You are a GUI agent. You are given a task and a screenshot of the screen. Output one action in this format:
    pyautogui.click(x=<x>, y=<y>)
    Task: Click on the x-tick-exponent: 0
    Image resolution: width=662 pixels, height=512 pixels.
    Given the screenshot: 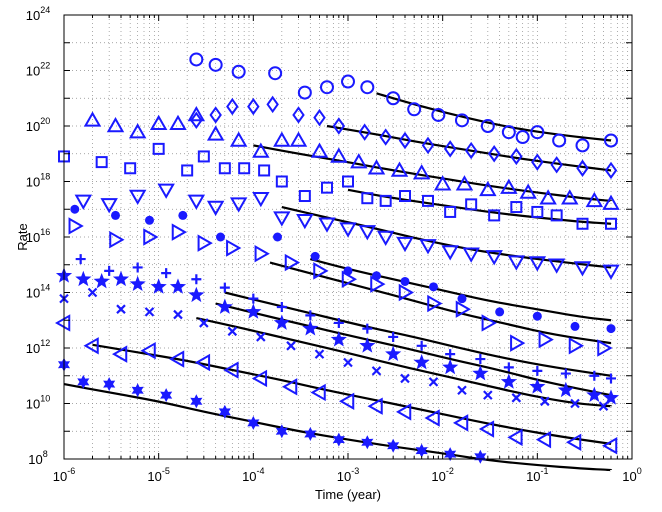 What is the action you would take?
    pyautogui.click(x=639, y=471)
    